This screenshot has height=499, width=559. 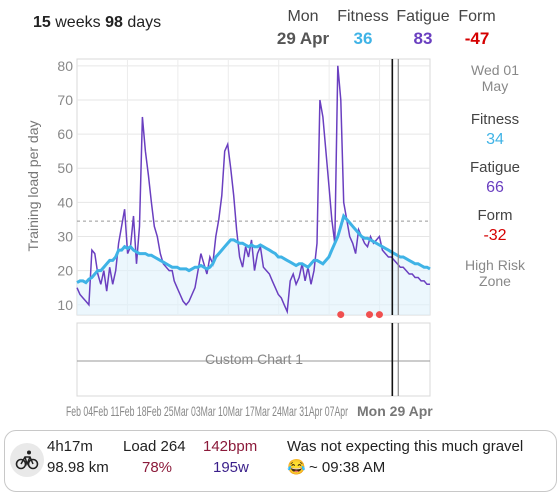 I want to click on activity-icon-circle, so click(x=27, y=460).